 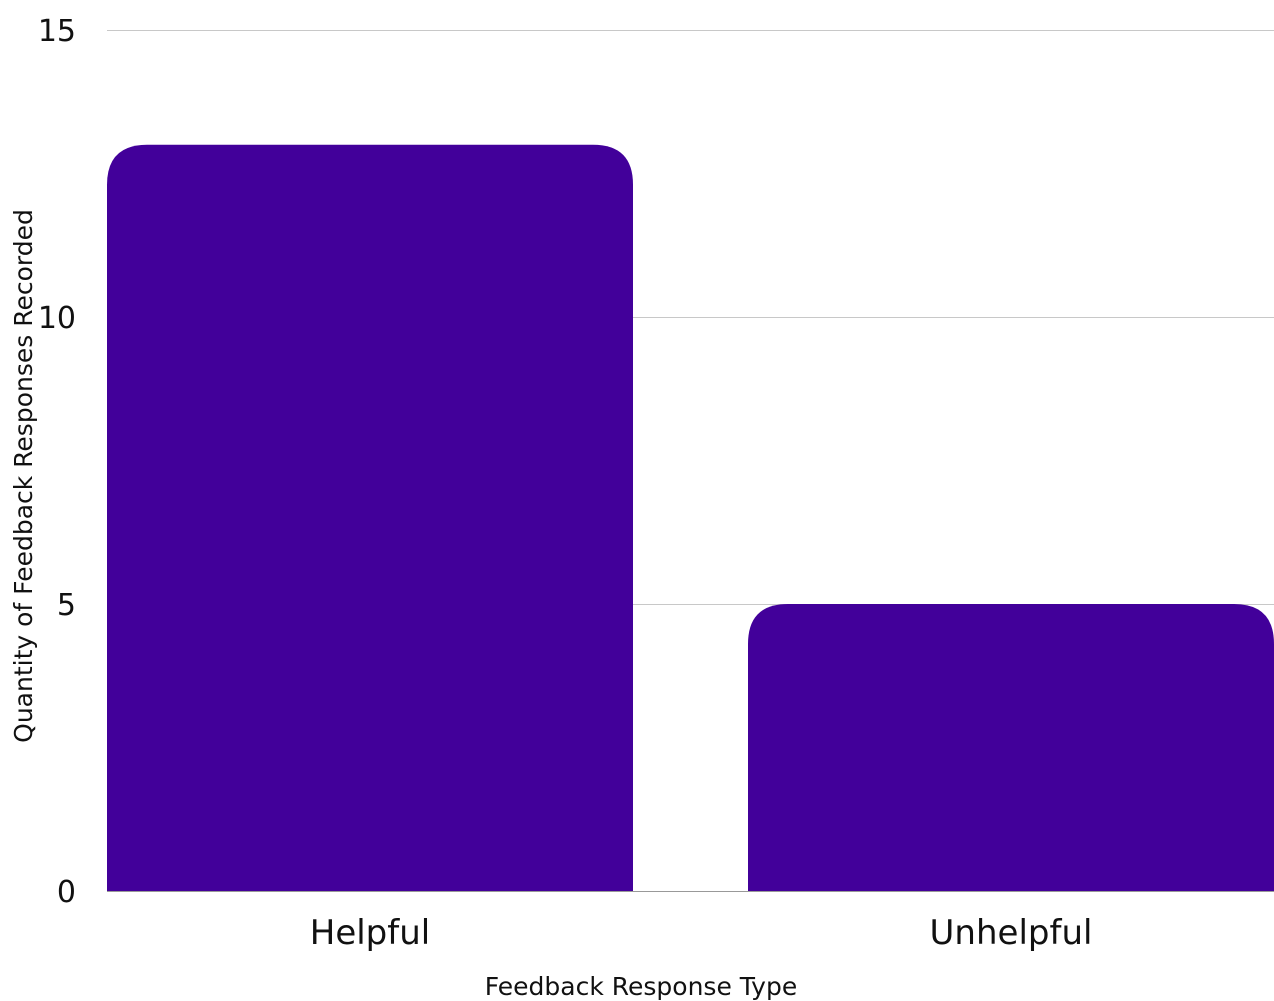 I want to click on bar-unhelpful, so click(x=1011, y=747).